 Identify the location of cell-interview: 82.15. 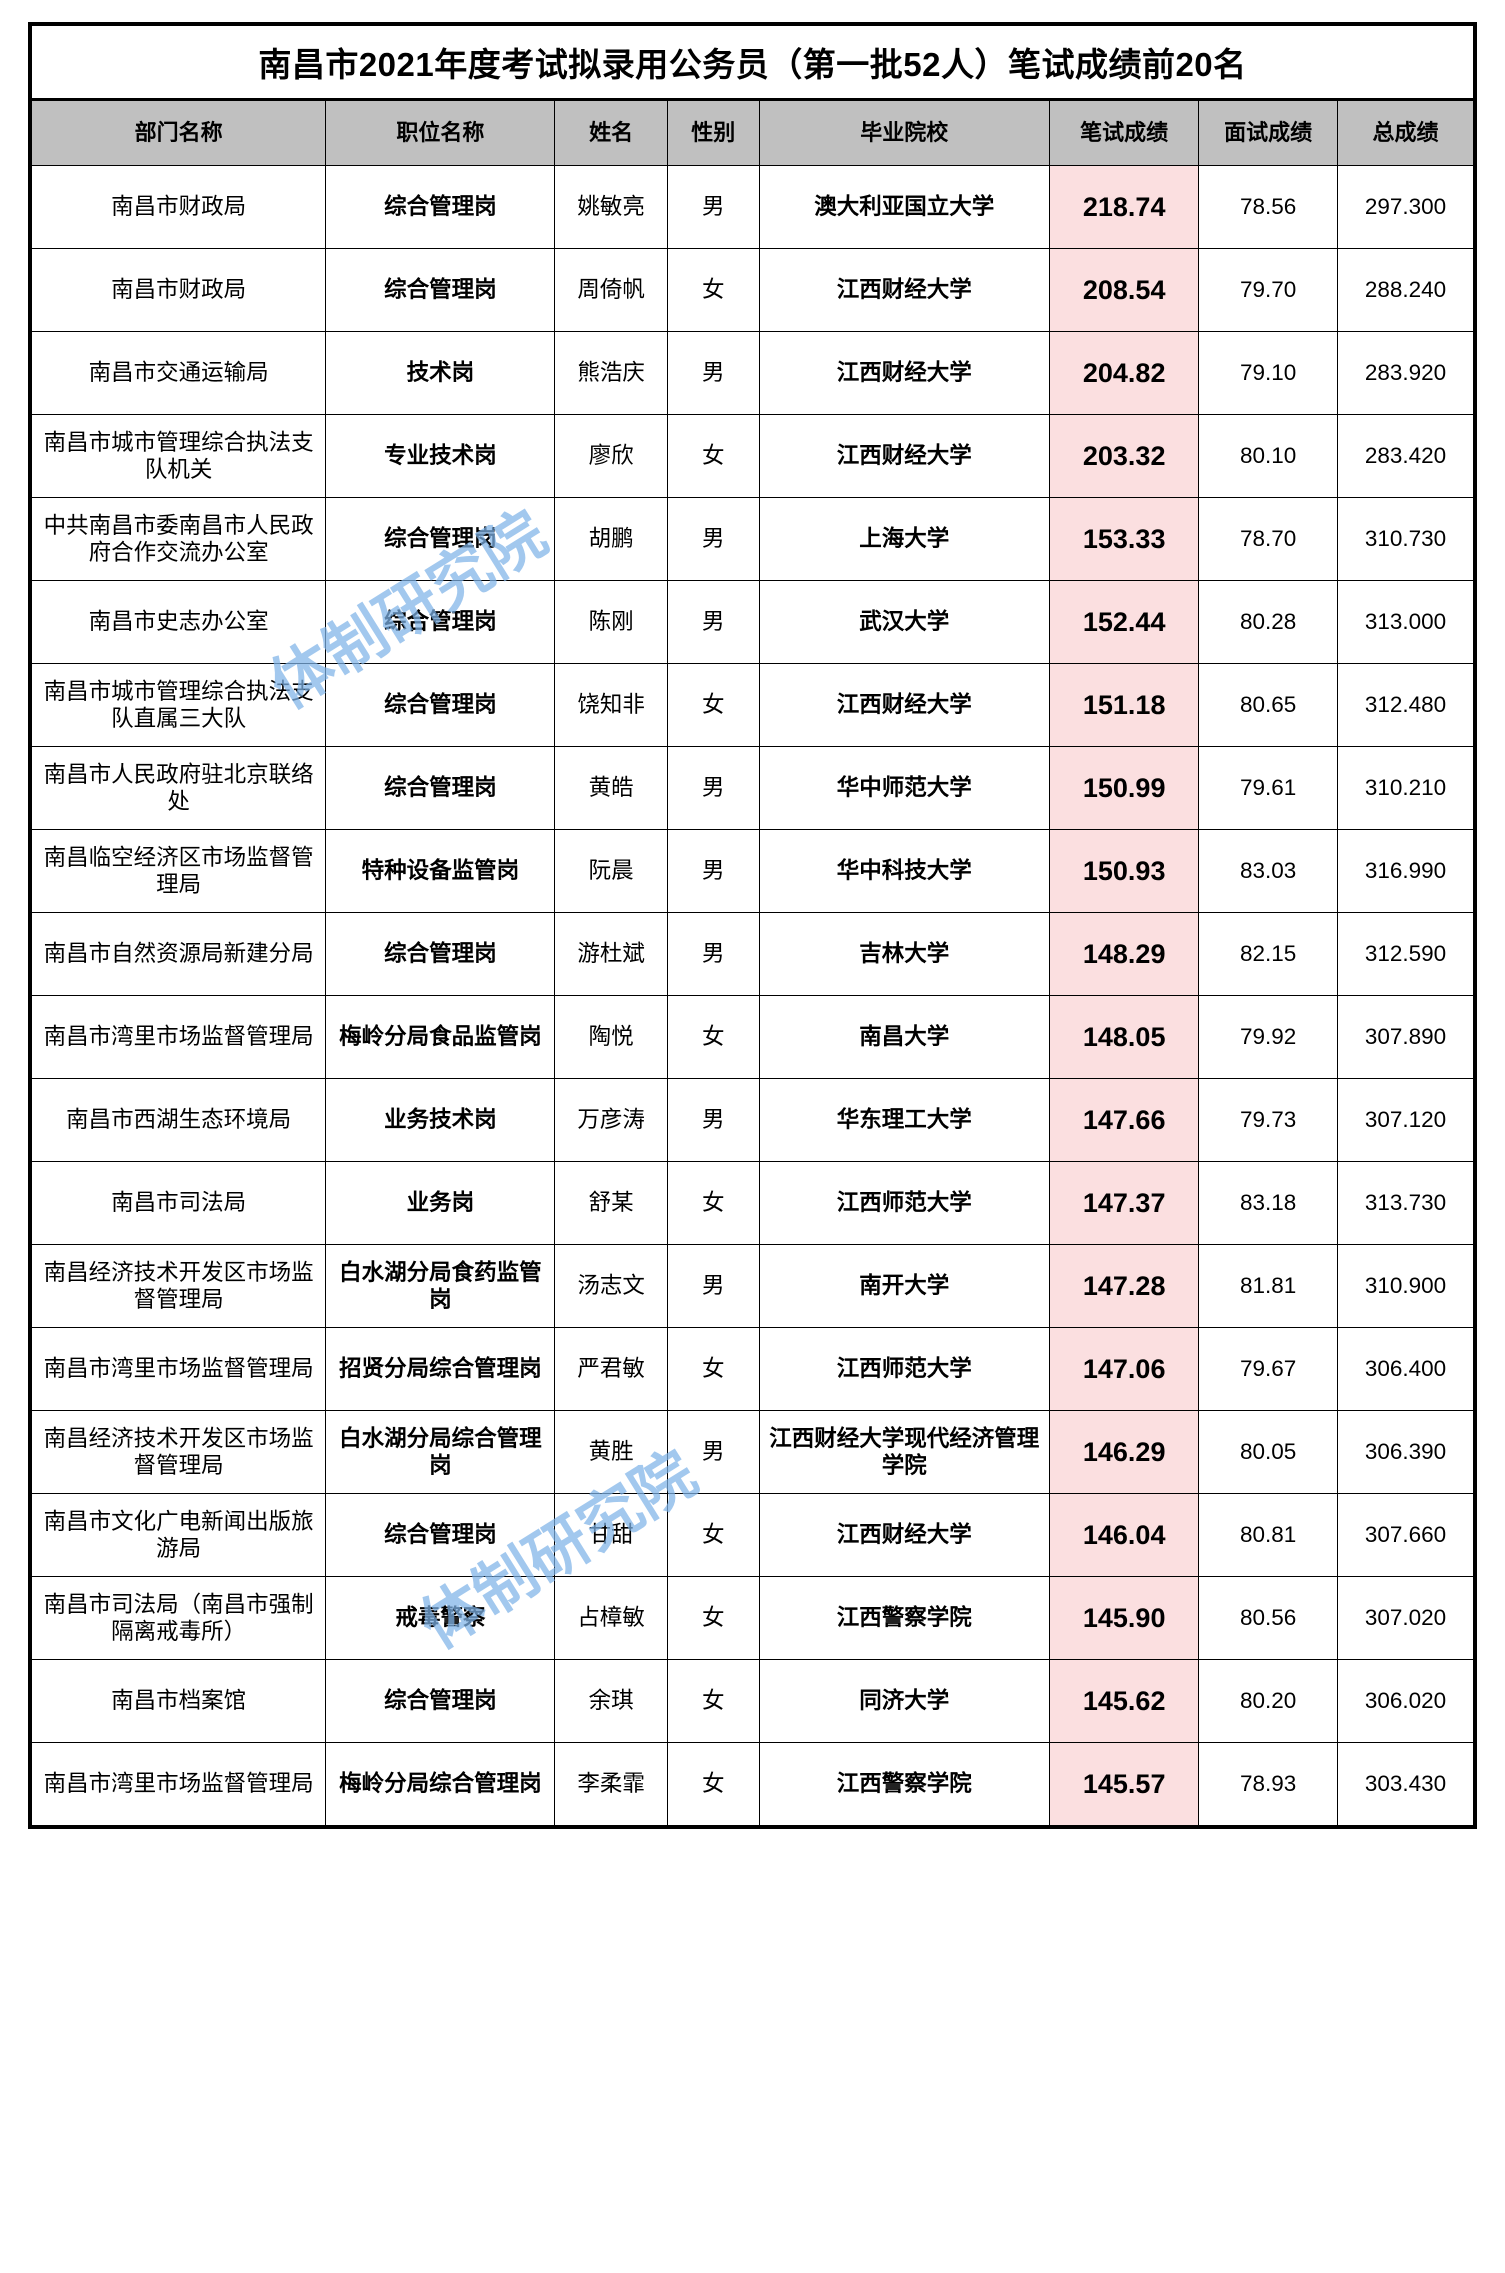
(1268, 954).